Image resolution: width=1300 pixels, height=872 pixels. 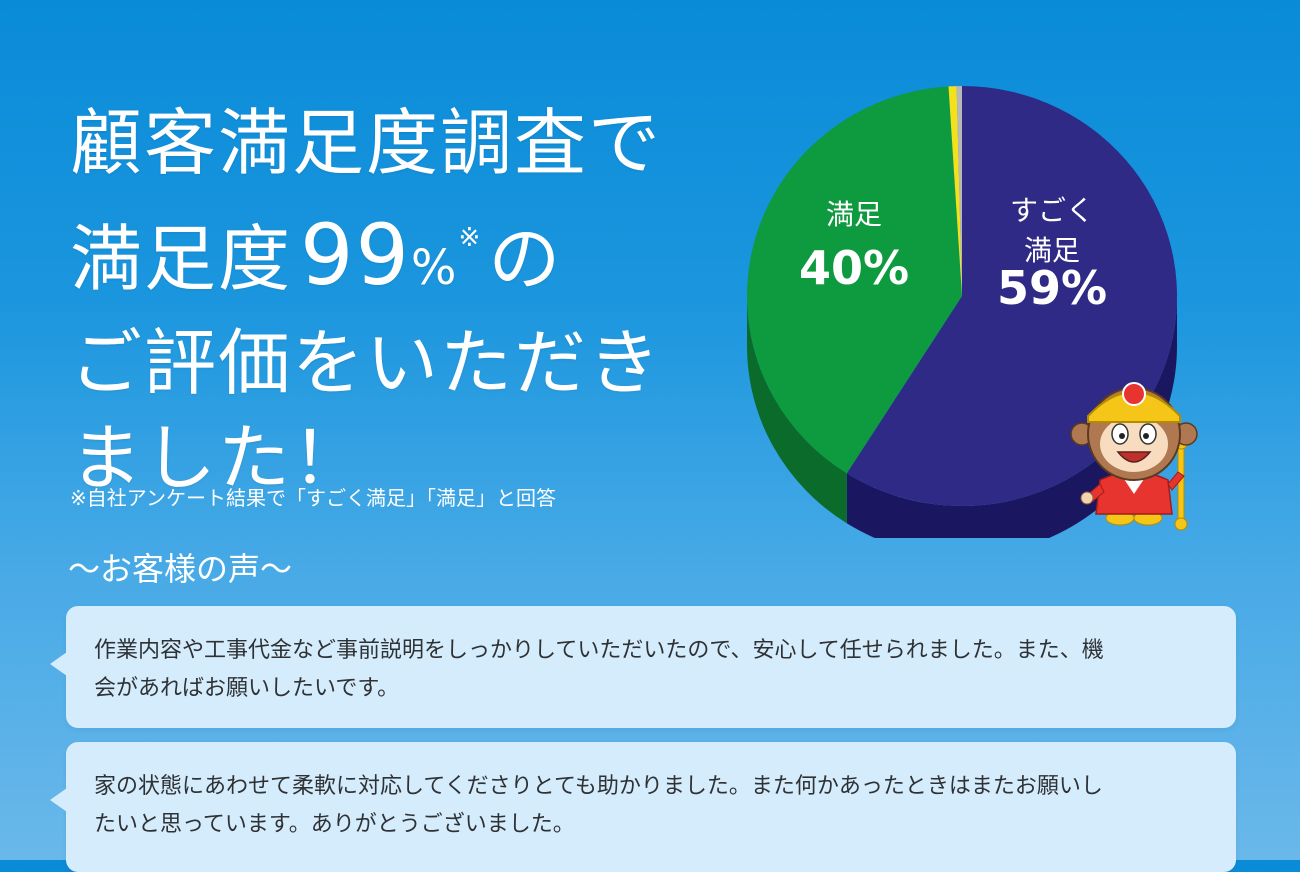 What do you see at coordinates (181, 259) in the screenshot?
I see `headline-prefix: 満足度` at bounding box center [181, 259].